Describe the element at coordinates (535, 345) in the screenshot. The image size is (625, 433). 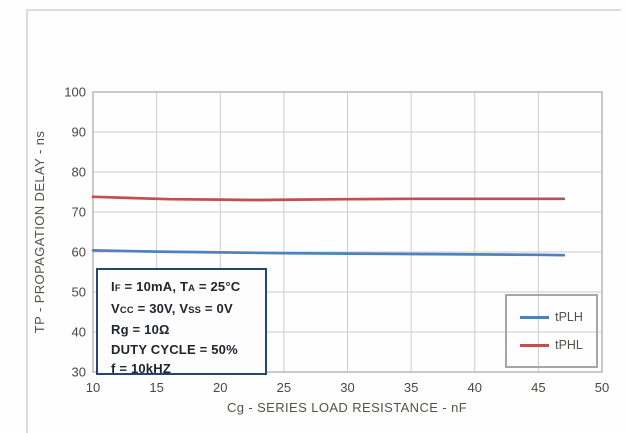
I see `tphl-line-swatch` at that location.